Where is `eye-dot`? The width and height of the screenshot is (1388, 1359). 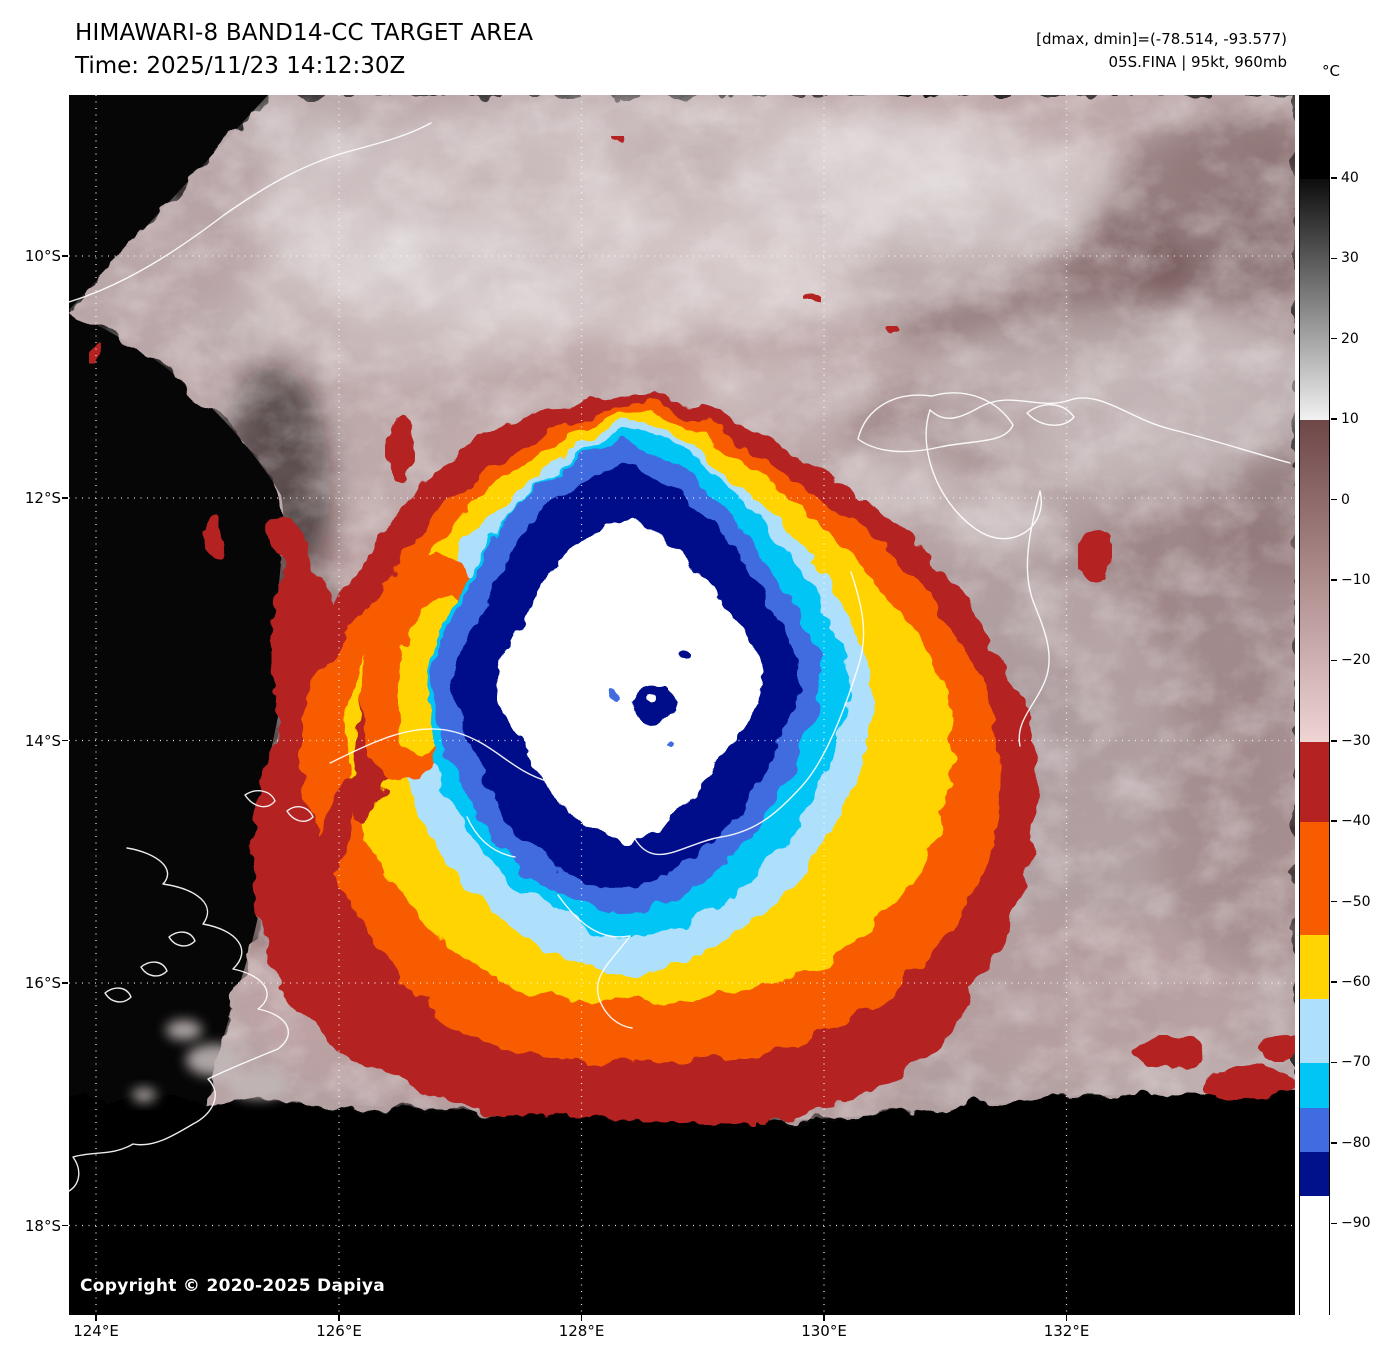 eye-dot is located at coordinates (653, 703).